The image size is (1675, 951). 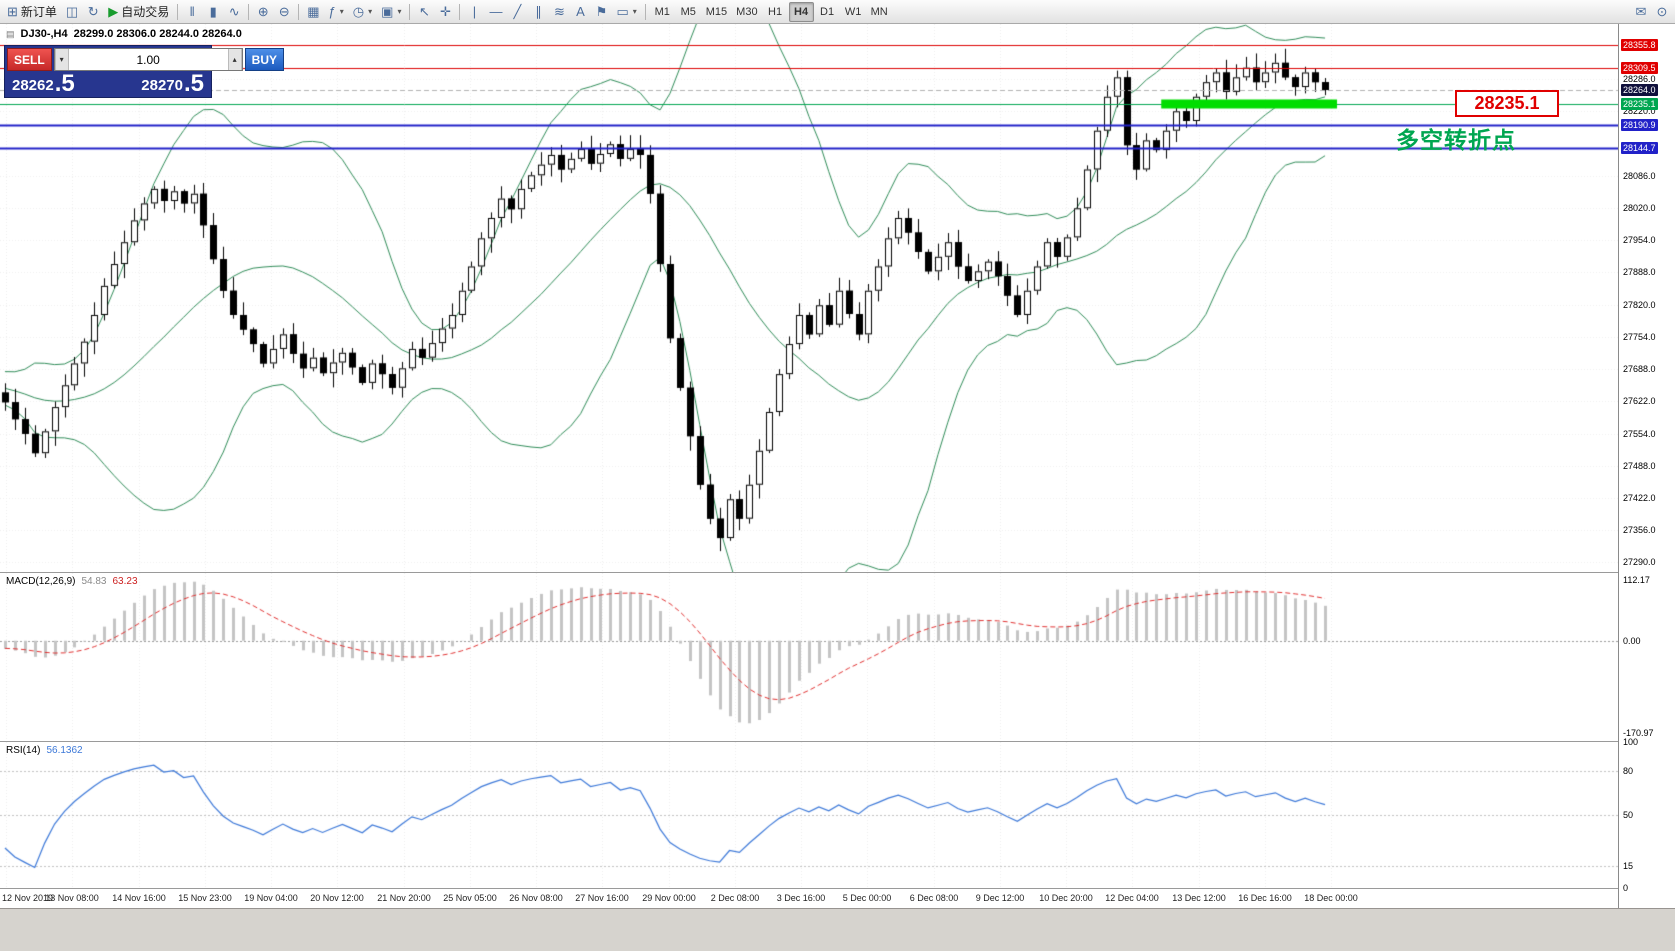 What do you see at coordinates (538, 12) in the screenshot?
I see `channel-icon: ∥` at bounding box center [538, 12].